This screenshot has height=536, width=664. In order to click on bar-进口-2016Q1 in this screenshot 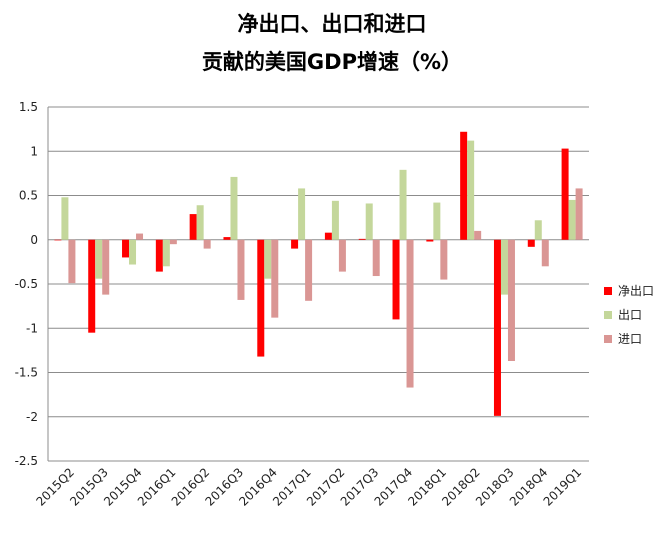, I will do `click(173, 242)`.